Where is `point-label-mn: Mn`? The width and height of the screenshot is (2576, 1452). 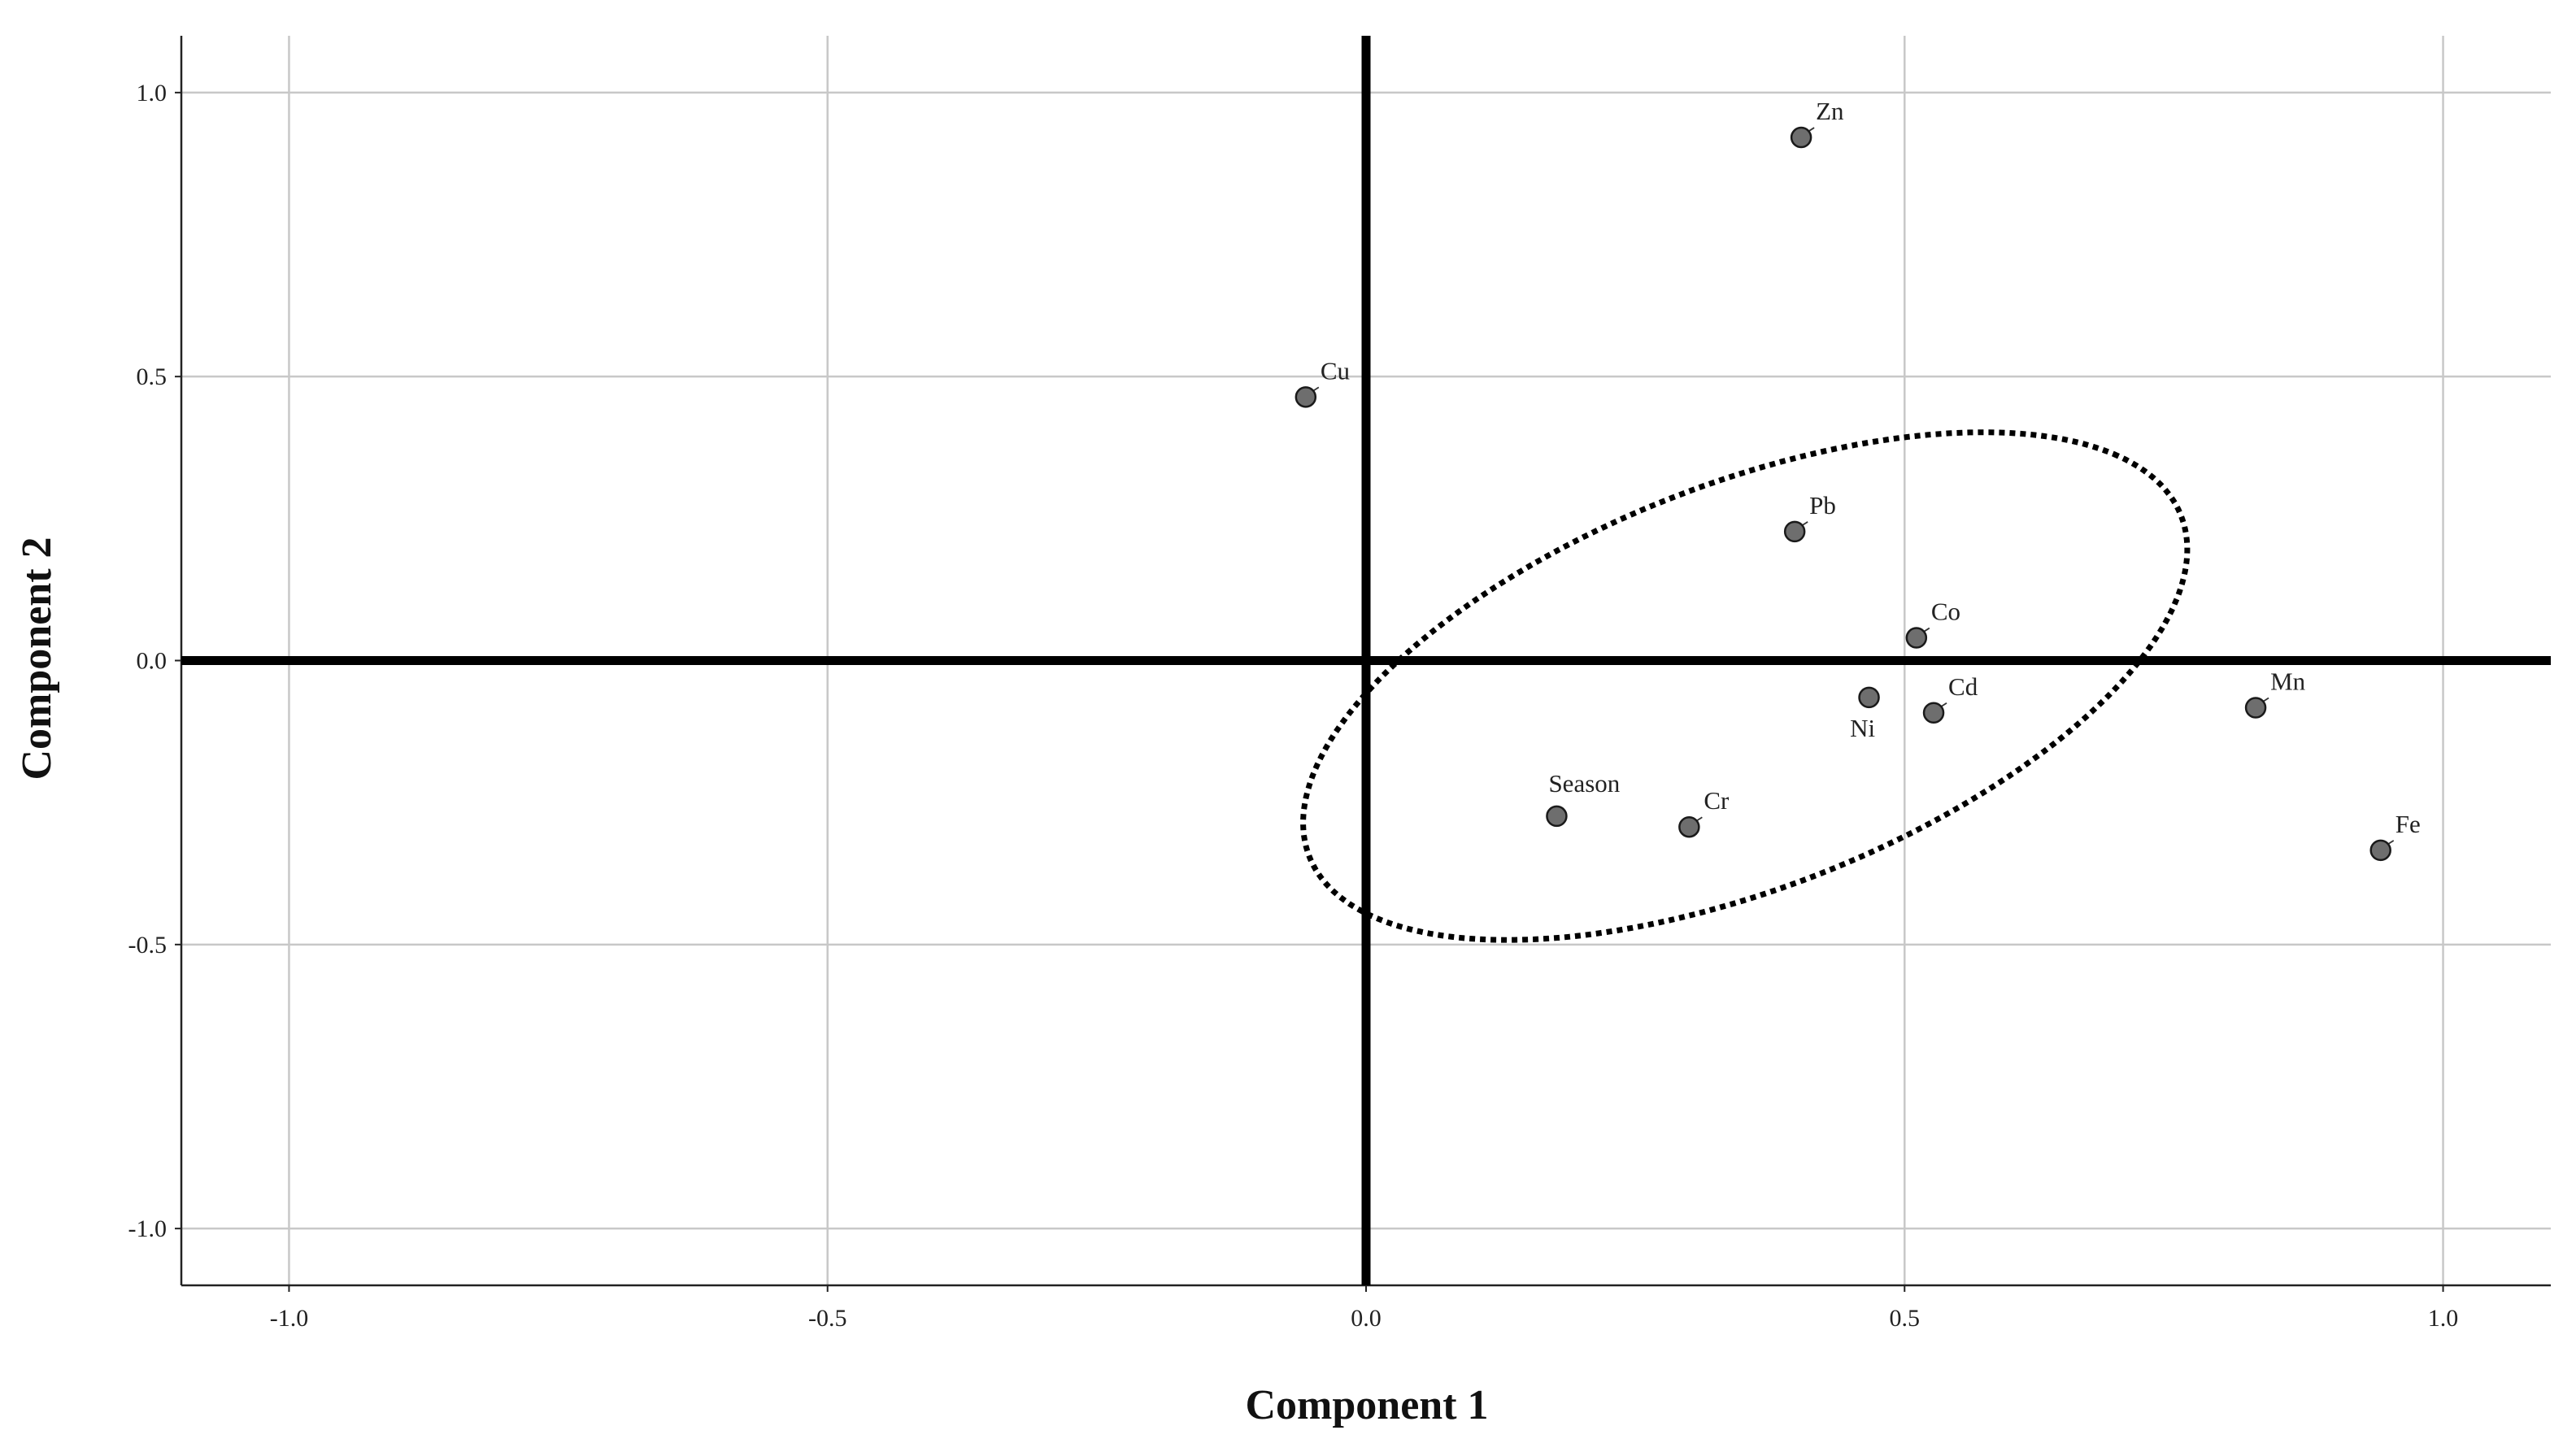 point-label-mn: Mn is located at coordinates (2288, 681).